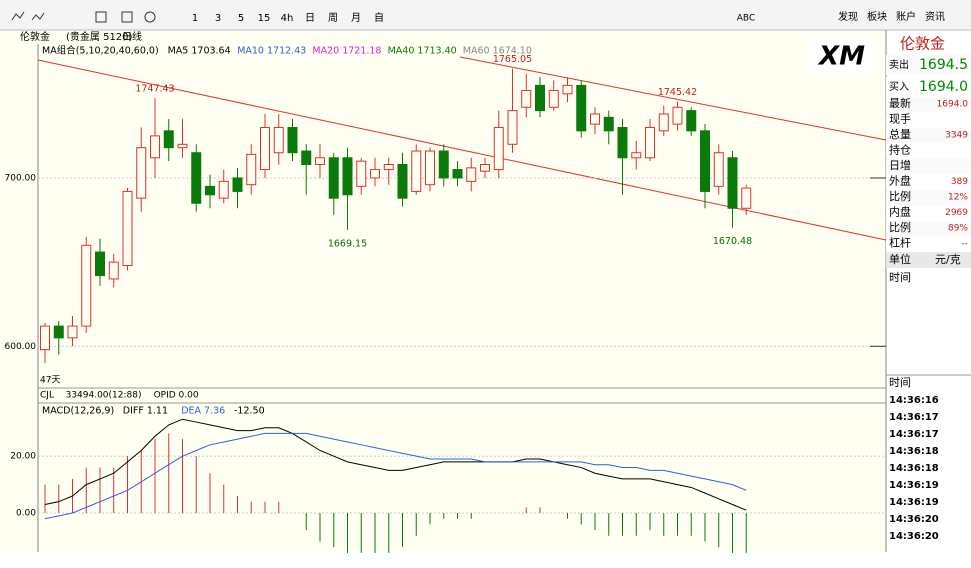 The height and width of the screenshot is (568, 971). Describe the element at coordinates (346, 51) in the screenshot. I see `ma-legend: MA20 1721.18` at that location.